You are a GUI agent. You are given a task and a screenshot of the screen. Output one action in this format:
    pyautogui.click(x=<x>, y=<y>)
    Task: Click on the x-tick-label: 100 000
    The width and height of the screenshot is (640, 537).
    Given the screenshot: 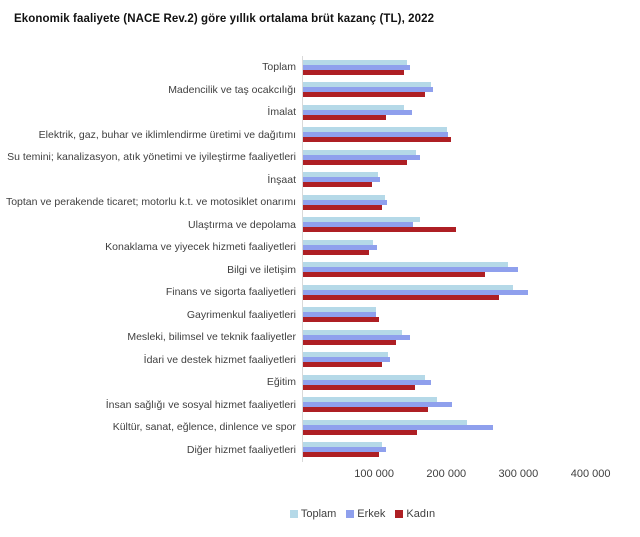 What is the action you would take?
    pyautogui.click(x=374, y=474)
    